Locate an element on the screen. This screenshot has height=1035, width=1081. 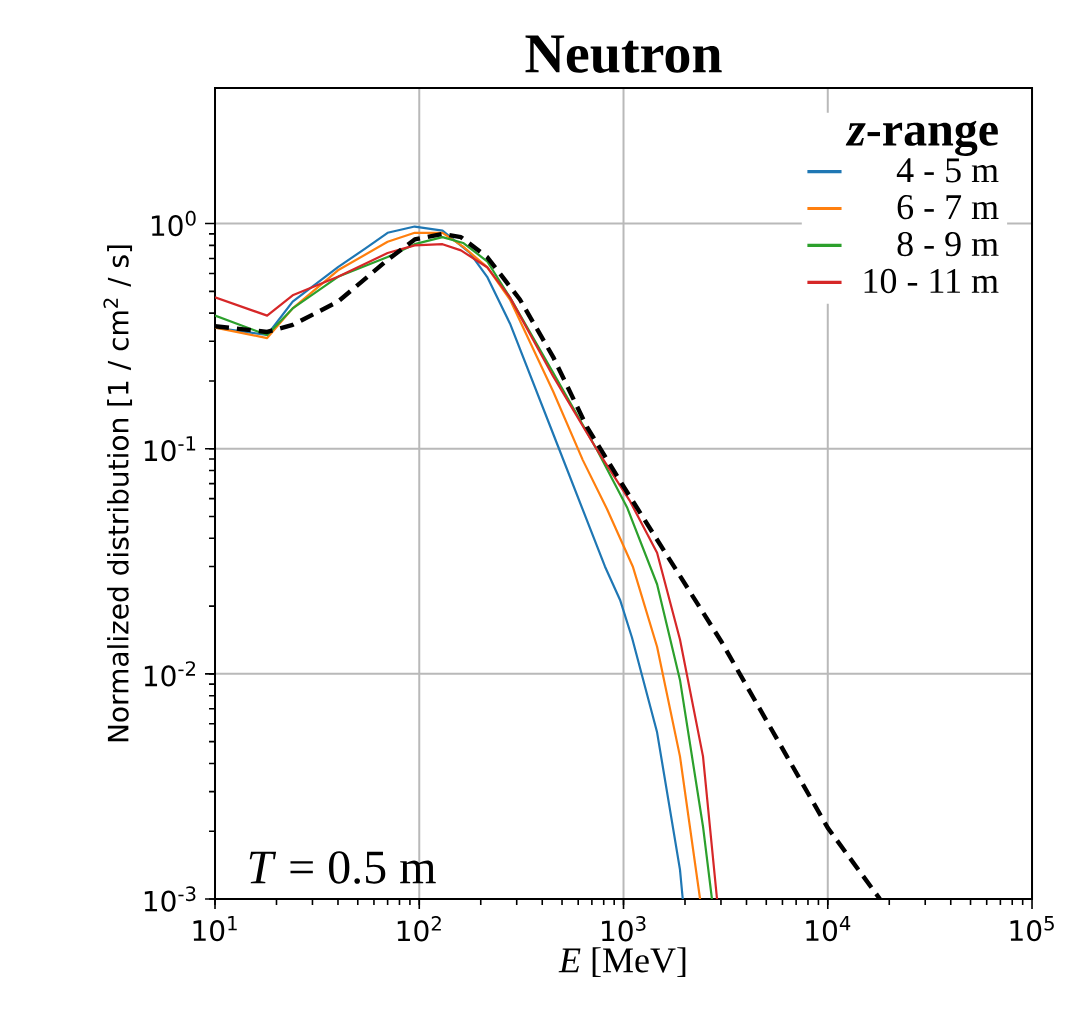
x-tick-label: 10$^{5}$ is located at coordinates (1032, 929).